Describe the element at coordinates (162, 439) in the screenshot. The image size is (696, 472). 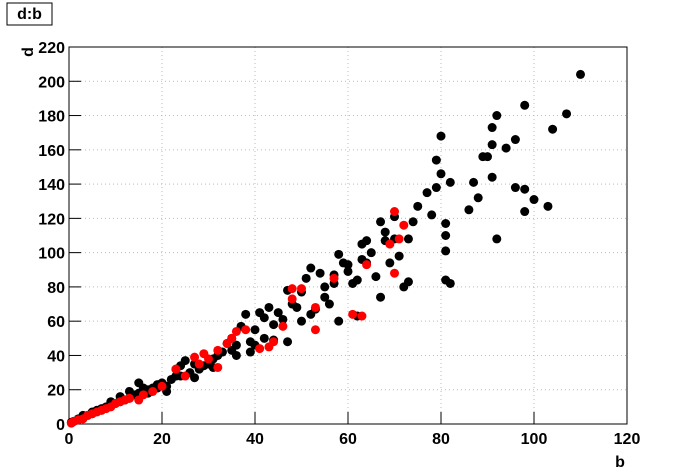
I see `x-tick-label: 20` at that location.